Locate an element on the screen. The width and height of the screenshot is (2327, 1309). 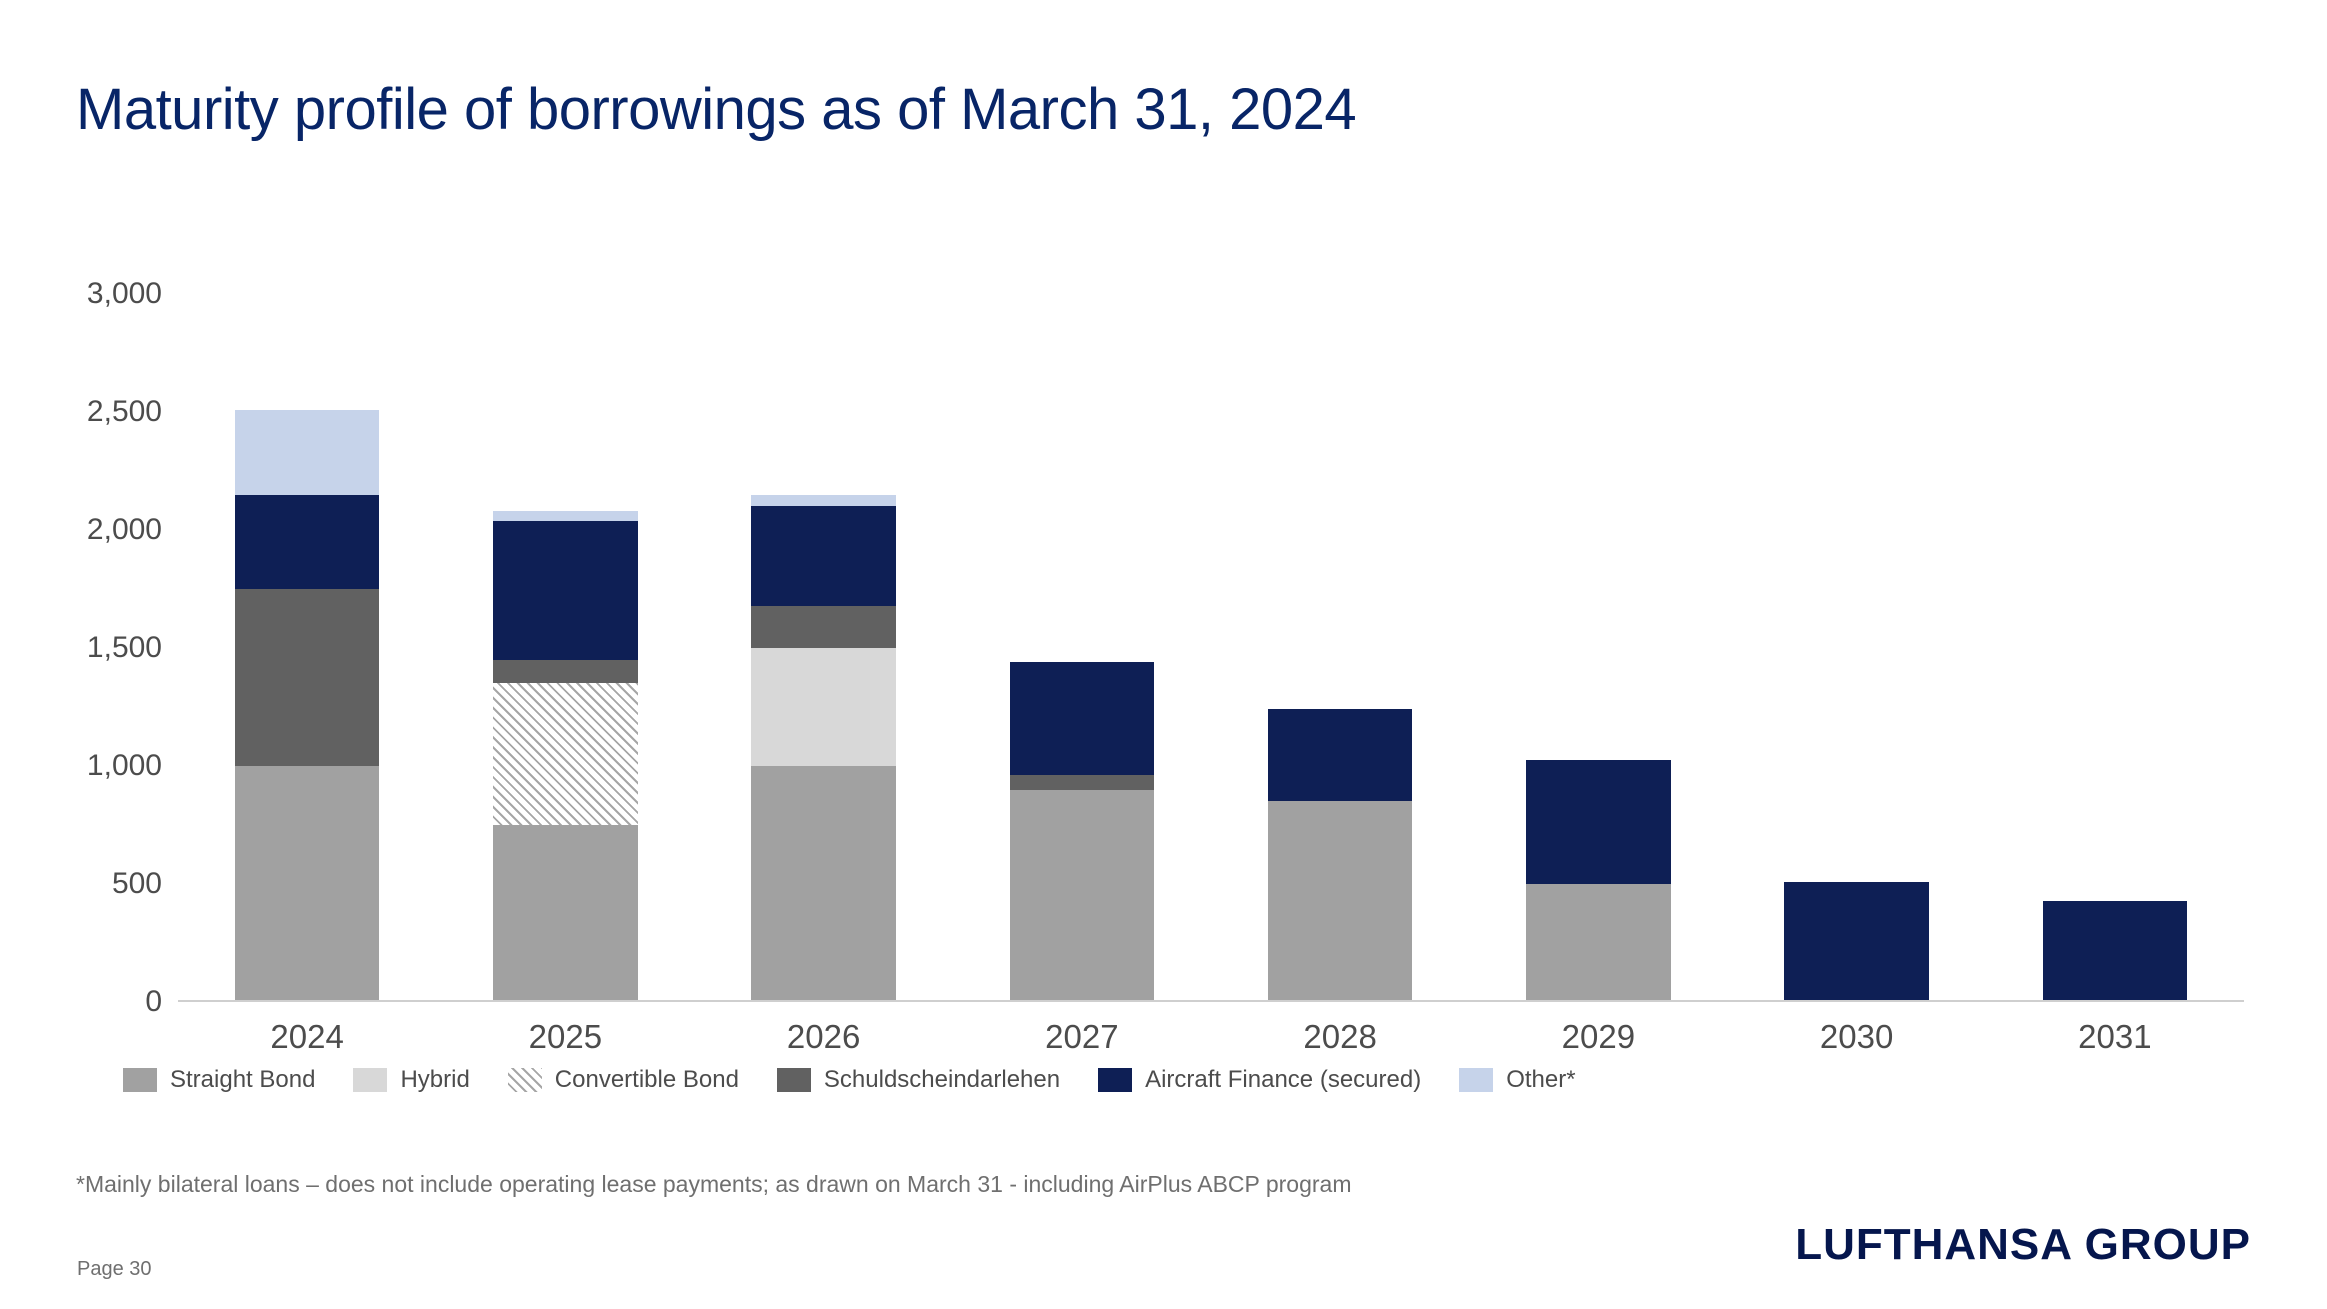
stacked-bar-2027 is located at coordinates (1082, 832).